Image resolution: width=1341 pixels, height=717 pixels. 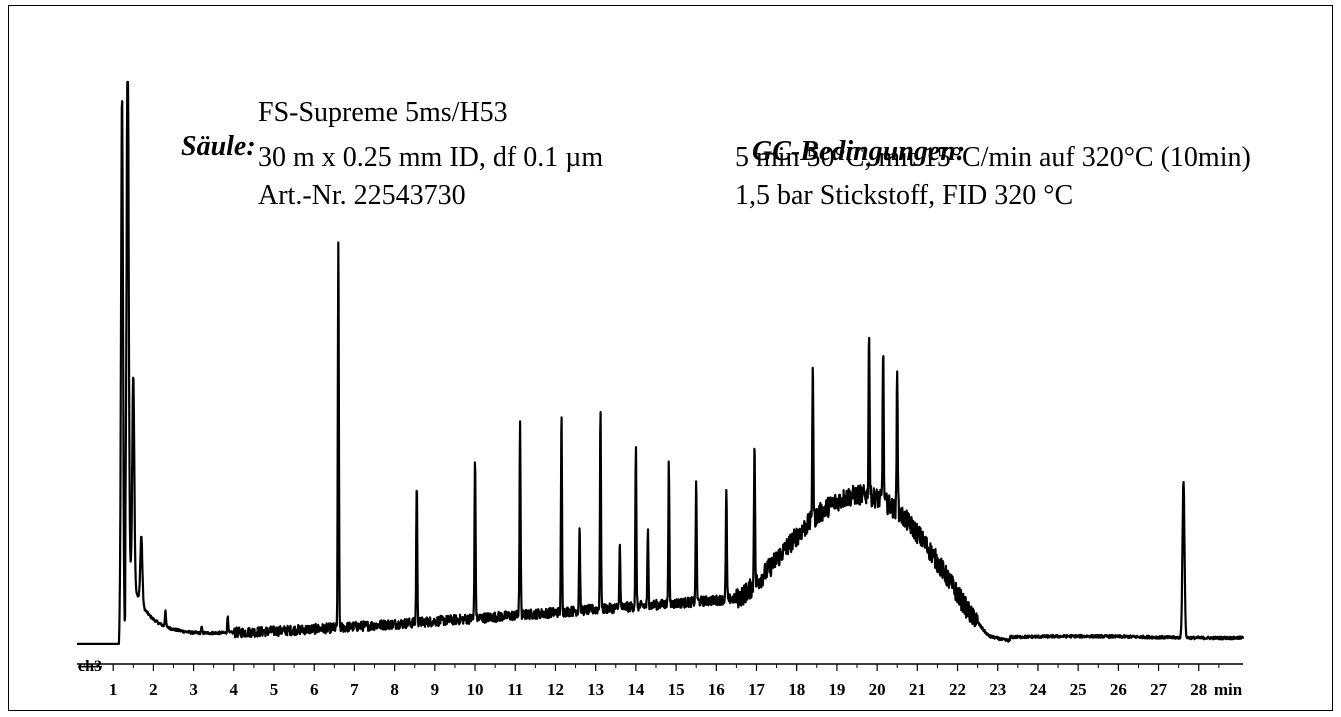 What do you see at coordinates (362, 195) in the screenshot?
I see `column-info-line-3: Art.-Nr. 22543730` at bounding box center [362, 195].